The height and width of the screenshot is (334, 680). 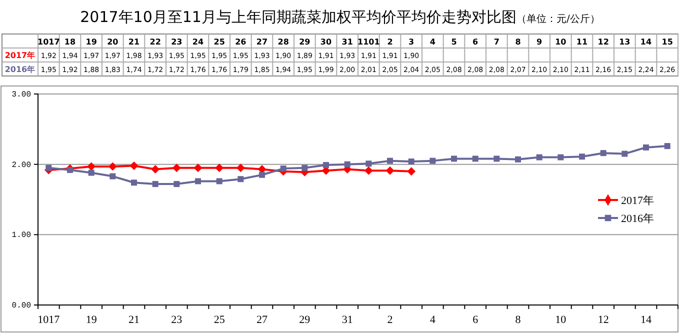 I want to click on category-label: 14, so click(x=646, y=320).